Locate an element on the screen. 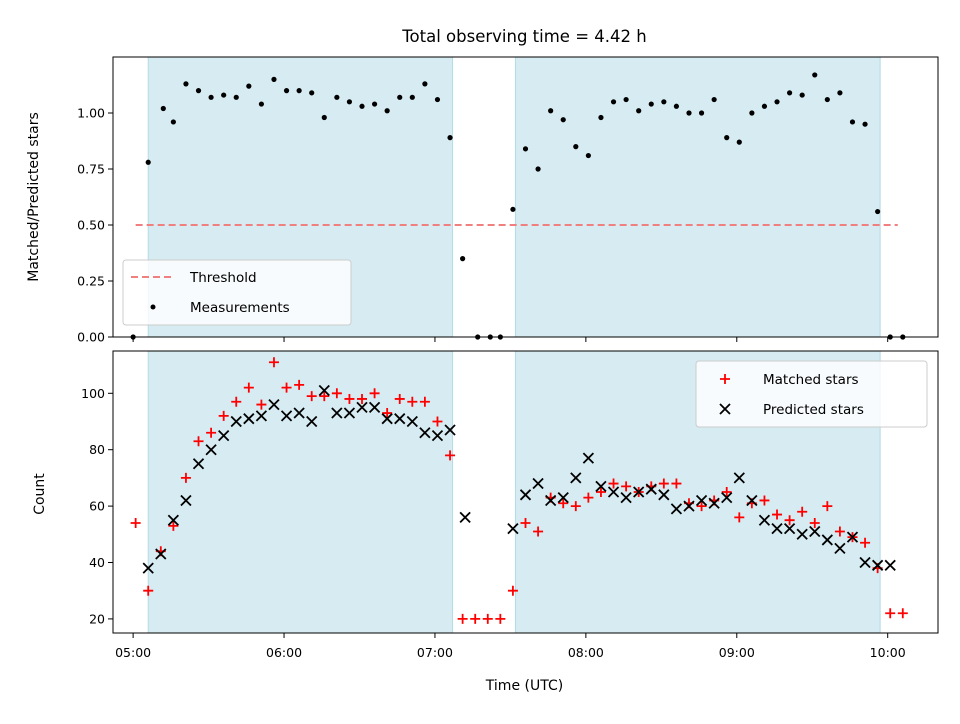  y-tick-label: 0.25 is located at coordinates (91, 281).